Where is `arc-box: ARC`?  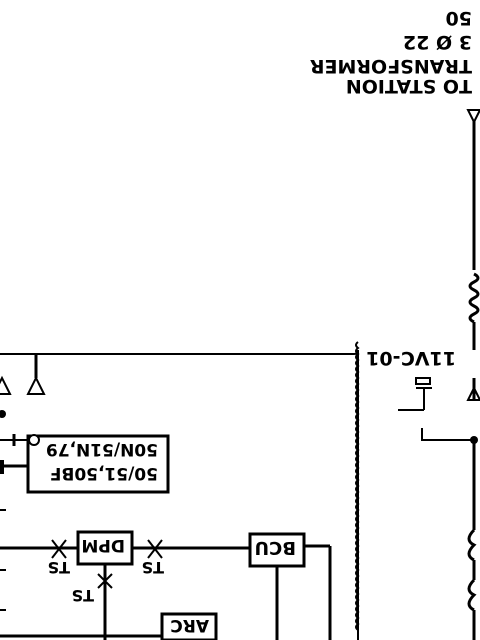 arc-box: ARC is located at coordinates (109, 626).